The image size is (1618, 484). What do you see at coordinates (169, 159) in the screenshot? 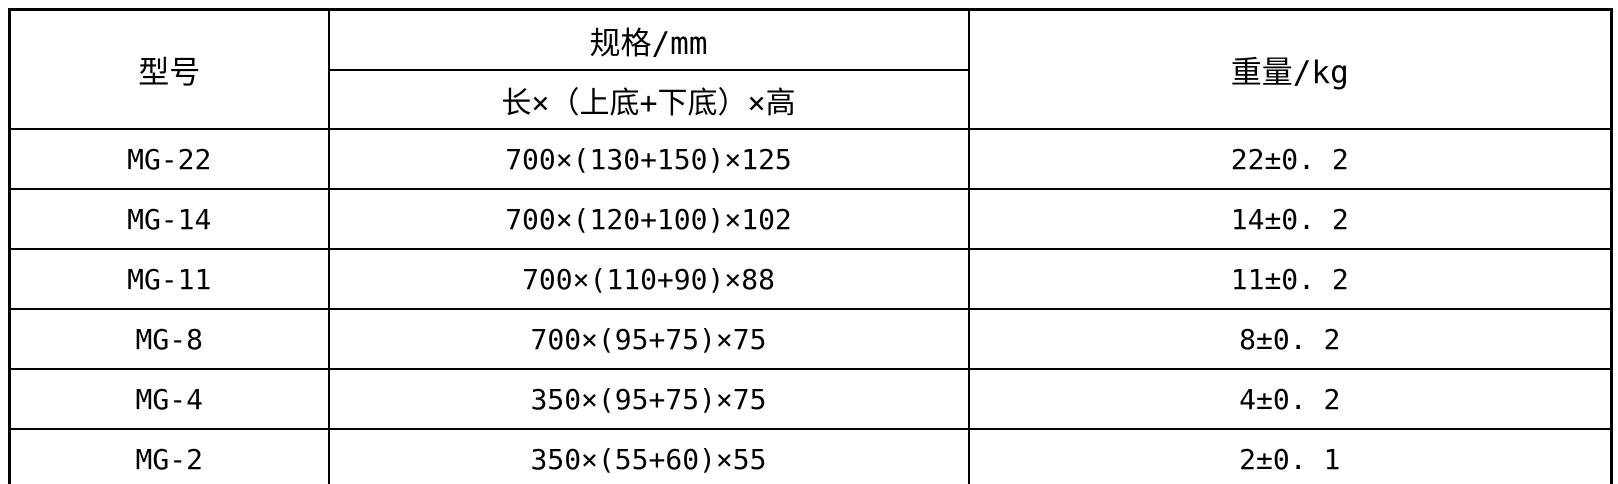
I see `model-cell: MG-22` at bounding box center [169, 159].